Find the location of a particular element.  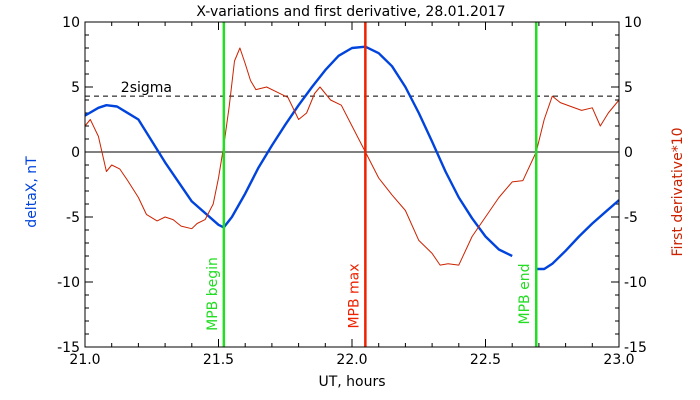

mpb-begin-label: MPB begin is located at coordinates (213, 294).